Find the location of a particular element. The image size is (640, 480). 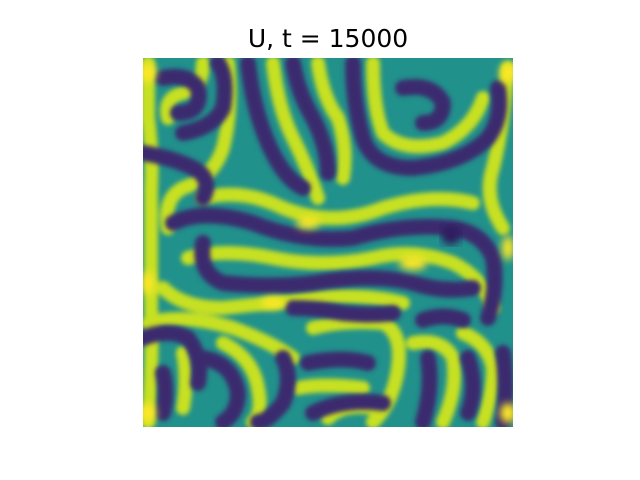

plot-title: U, t = 15000 is located at coordinates (328, 38).